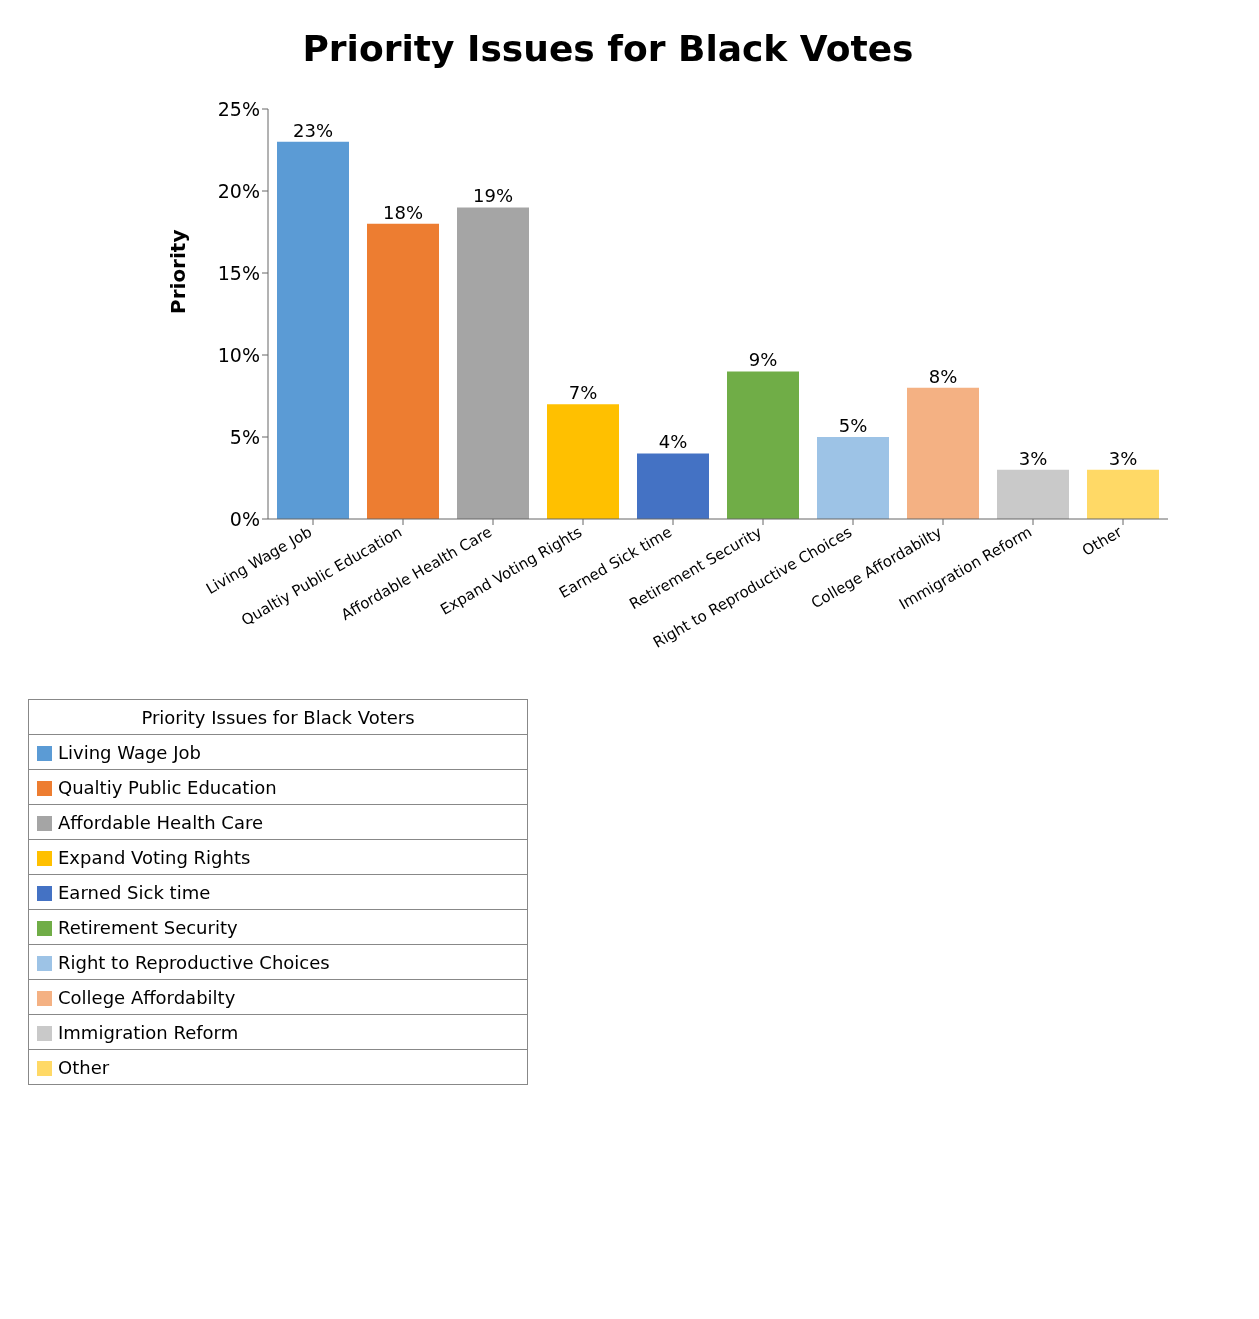  What do you see at coordinates (147, 997) in the screenshot?
I see `category-label: College Affordabilty` at bounding box center [147, 997].